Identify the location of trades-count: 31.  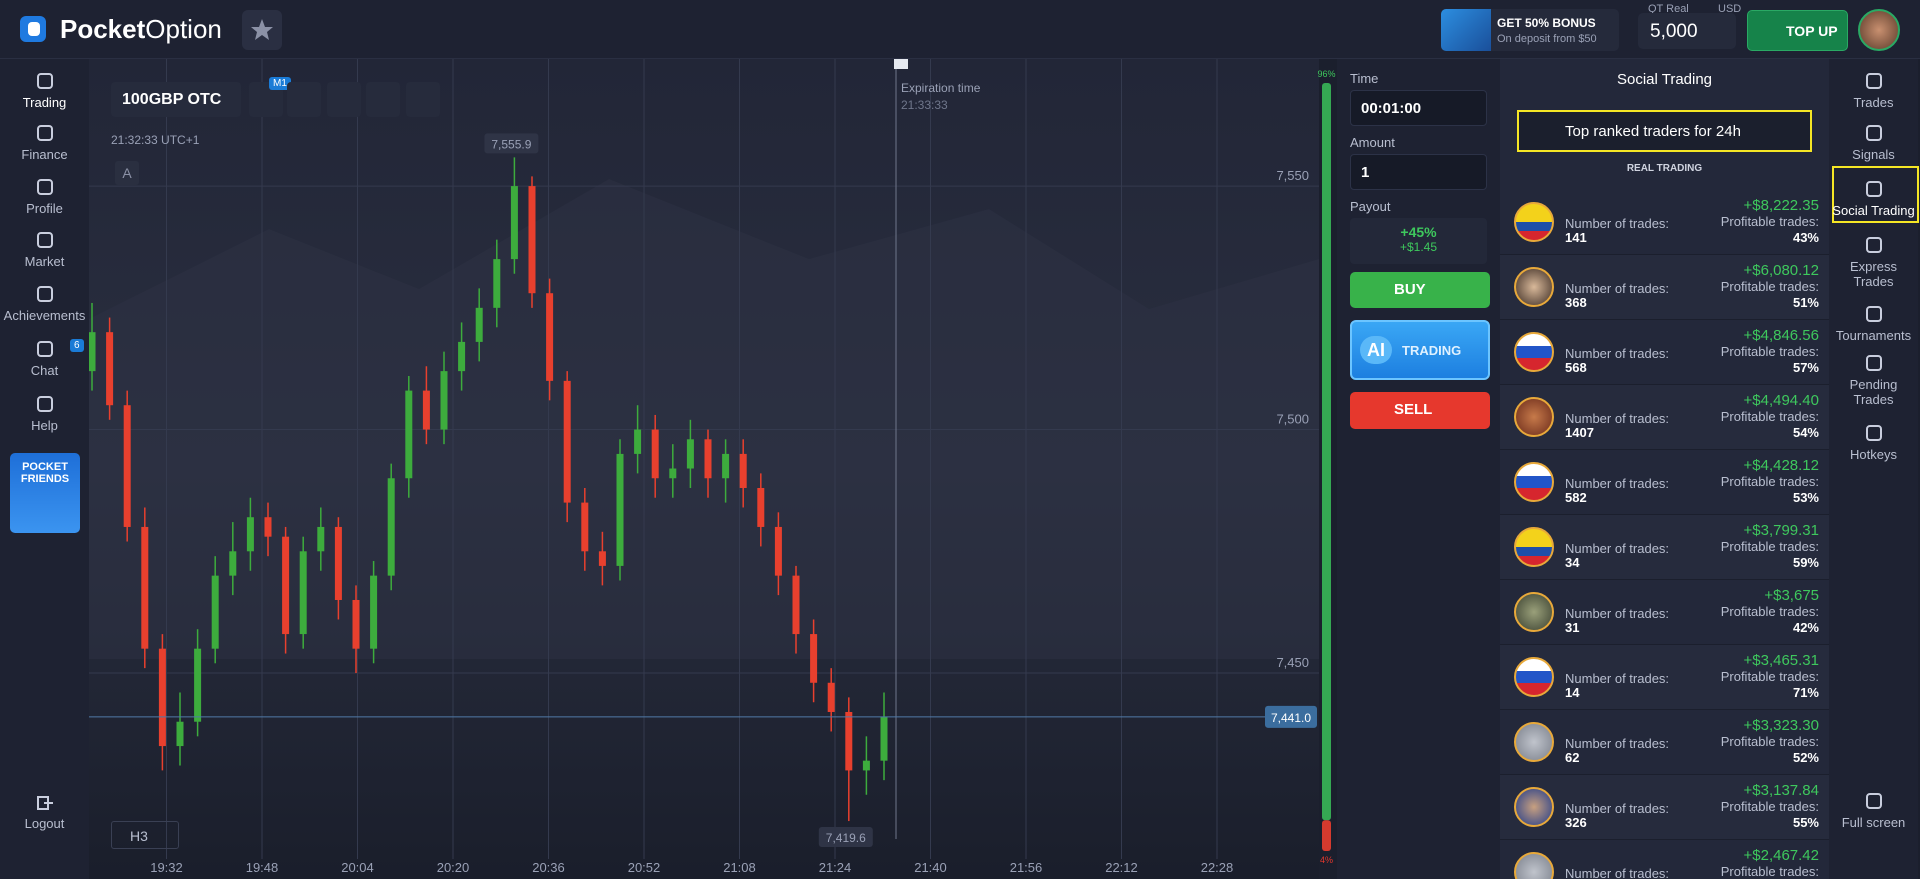
(1572, 627).